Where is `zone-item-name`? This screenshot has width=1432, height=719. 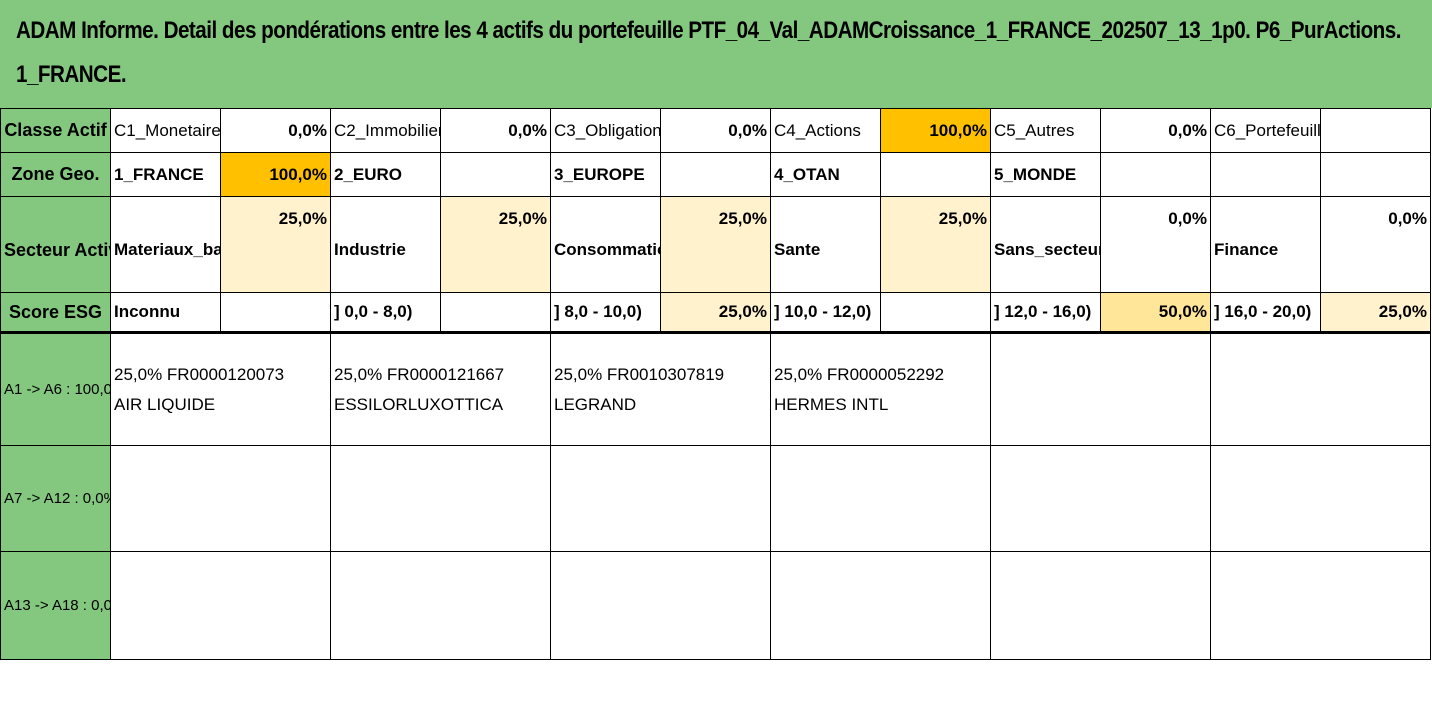
zone-item-name is located at coordinates (1265, 174).